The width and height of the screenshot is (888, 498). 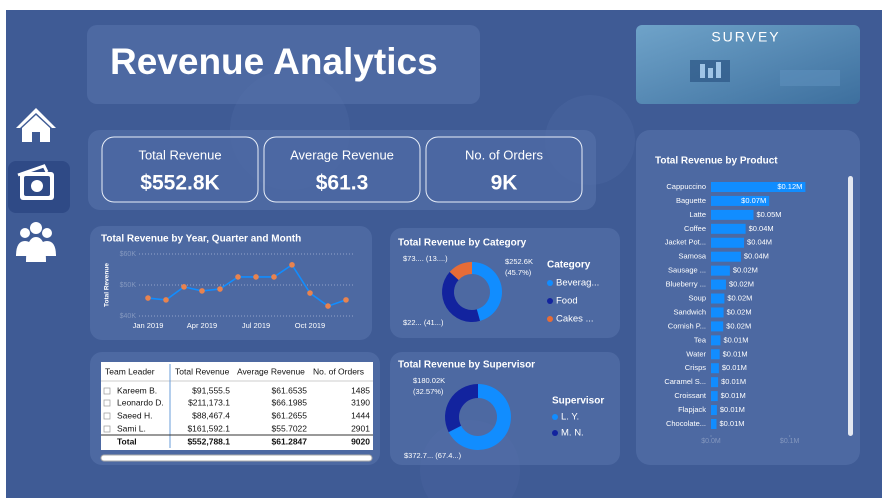 What do you see at coordinates (466, 365) in the screenshot?
I see `chart-title: Total Revenue by Supervisor` at bounding box center [466, 365].